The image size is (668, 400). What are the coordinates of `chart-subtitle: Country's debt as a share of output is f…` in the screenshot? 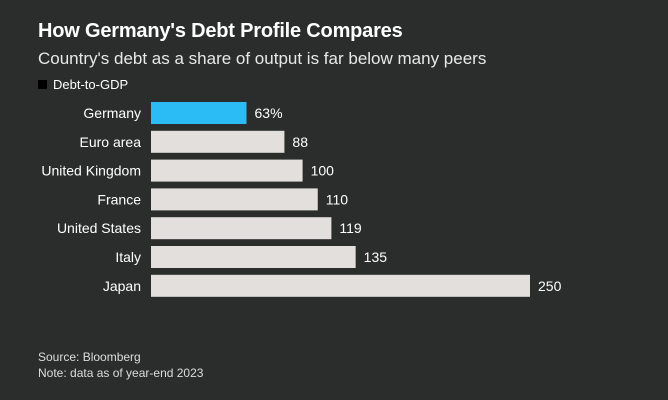 It's located at (262, 58).